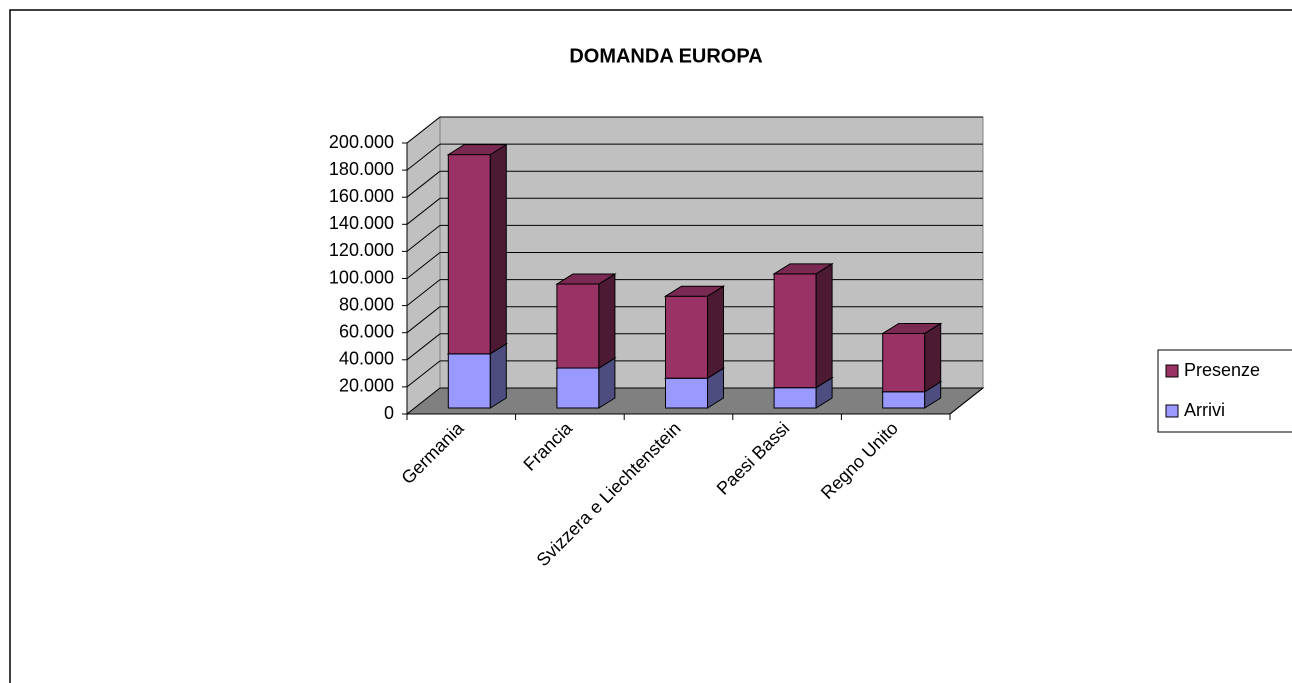 The width and height of the screenshot is (1292, 683). Describe the element at coordinates (366, 386) in the screenshot. I see `y-tick-label: 20.000` at that location.